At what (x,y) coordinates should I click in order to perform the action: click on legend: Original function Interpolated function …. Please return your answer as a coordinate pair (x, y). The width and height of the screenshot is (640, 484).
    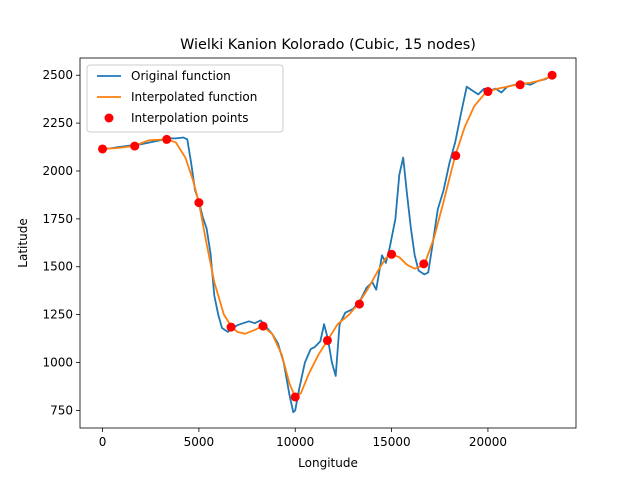
    Looking at the image, I should click on (185, 98).